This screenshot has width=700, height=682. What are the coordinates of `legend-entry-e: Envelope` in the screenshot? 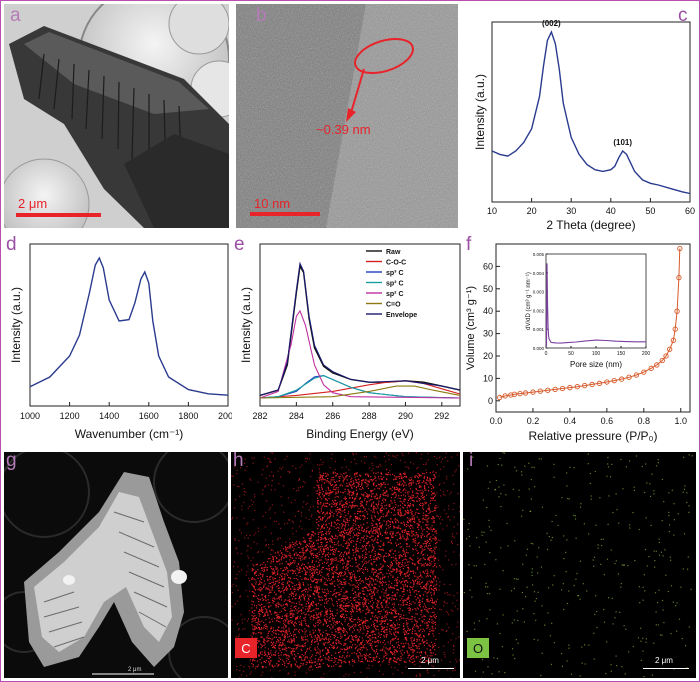 It's located at (401, 315).